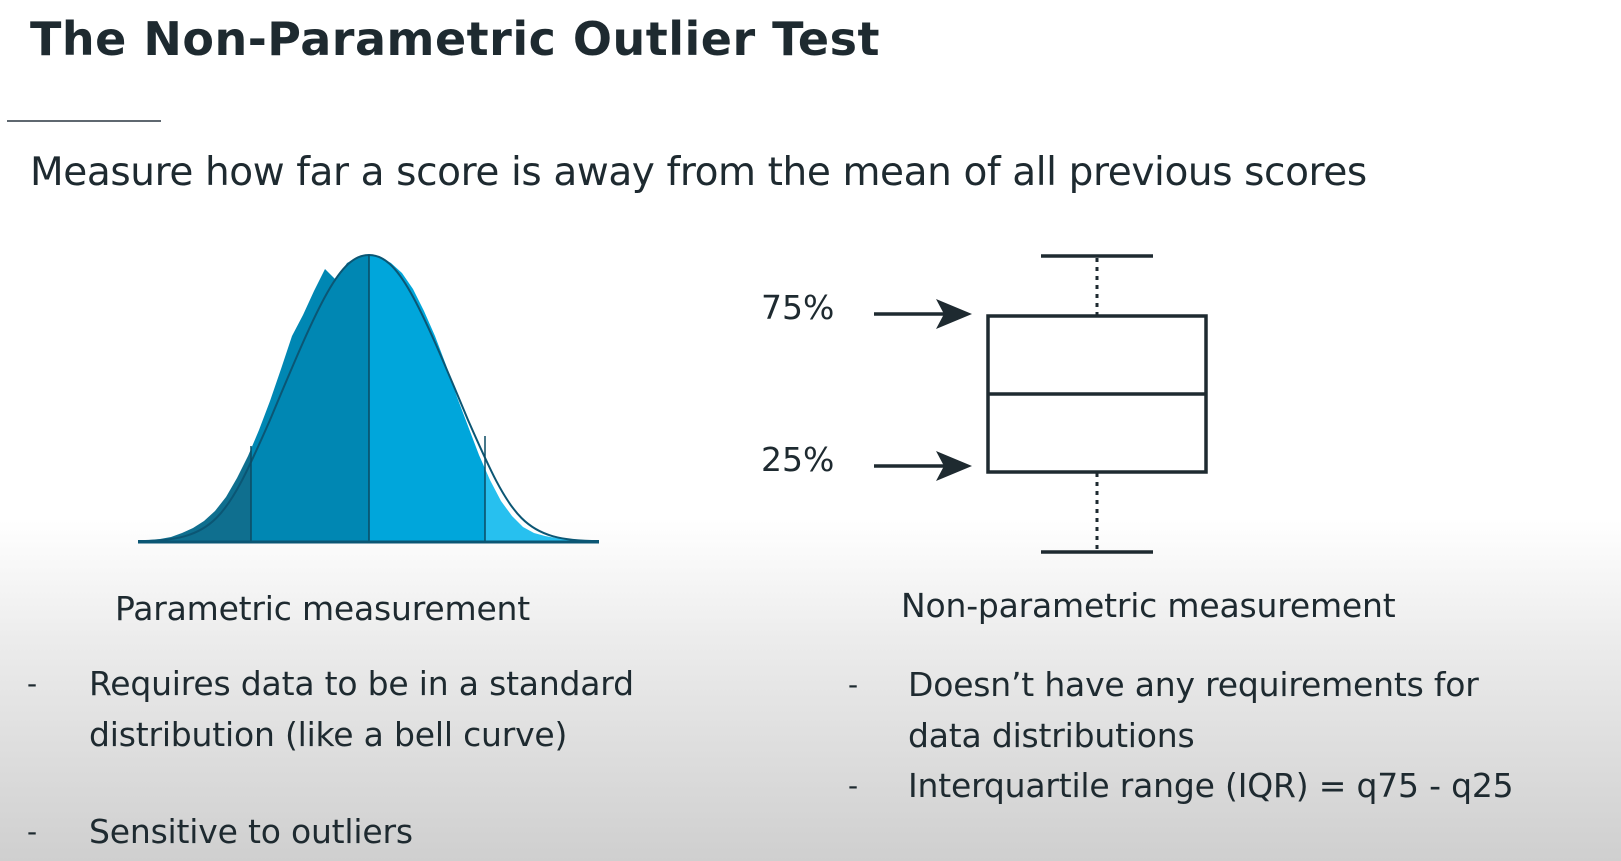 The width and height of the screenshot is (1621, 861). What do you see at coordinates (542, 398) in the screenshot?
I see `bell-section-right-tail` at bounding box center [542, 398].